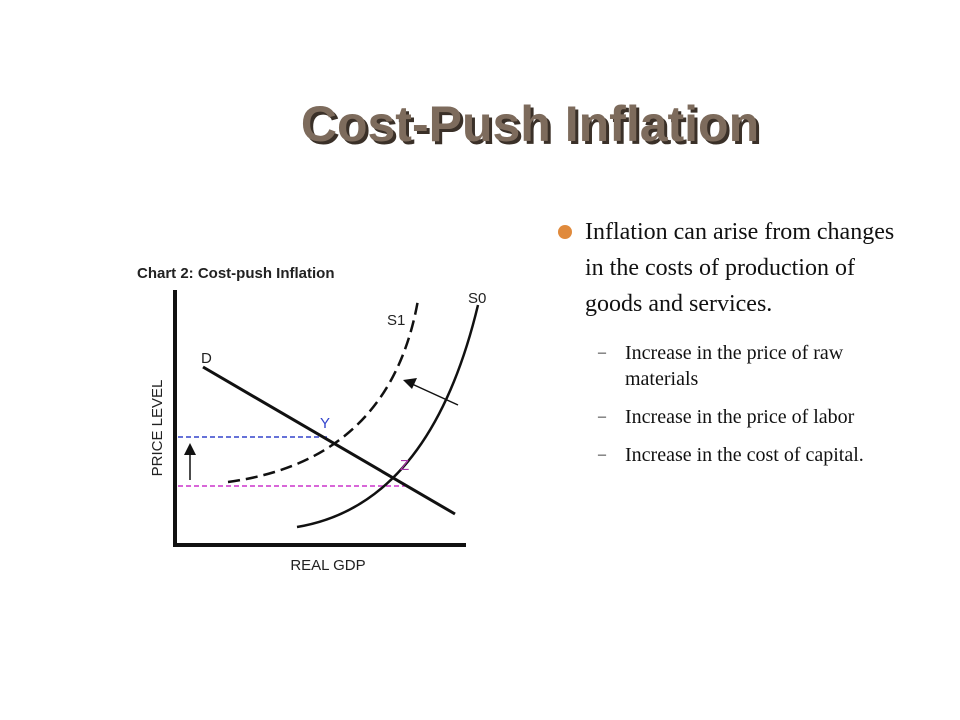 The image size is (960, 720). Describe the element at coordinates (756, 455) in the screenshot. I see `sub-bullet: Increase in the cost of capital.` at that location.